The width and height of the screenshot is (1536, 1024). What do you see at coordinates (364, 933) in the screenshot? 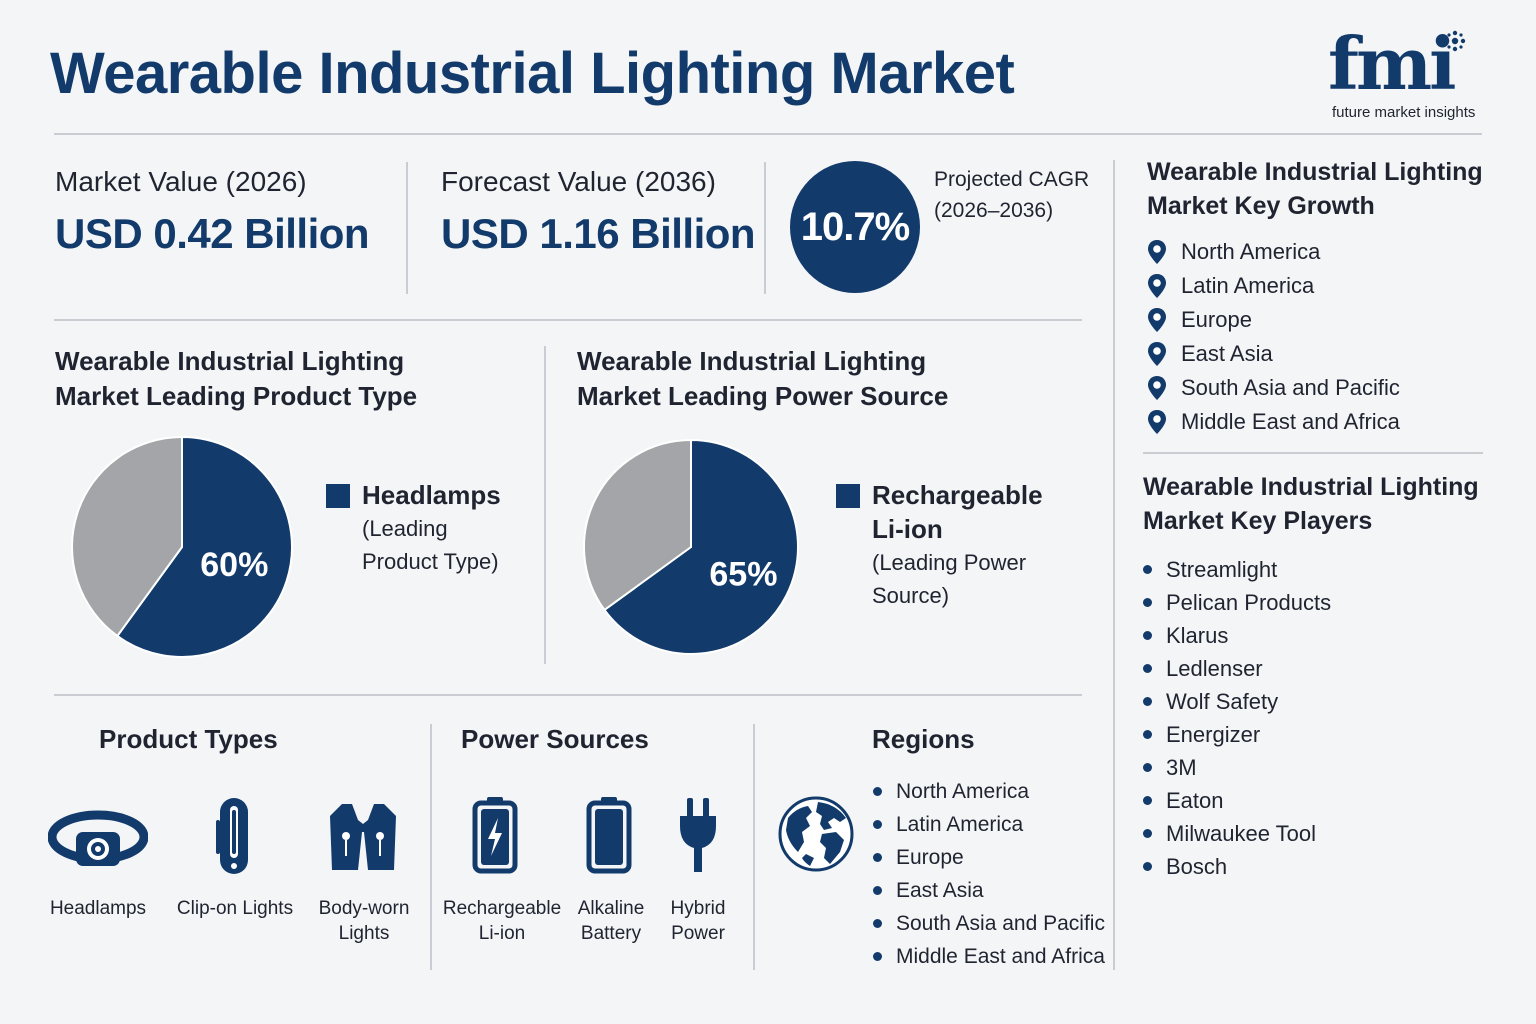
I see `label-line: Lights` at bounding box center [364, 933].